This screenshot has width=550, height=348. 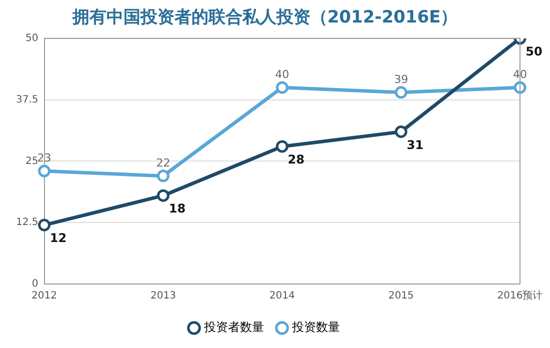 What do you see at coordinates (44, 296) in the screenshot?
I see `x-tick-label: 2012` at bounding box center [44, 296].